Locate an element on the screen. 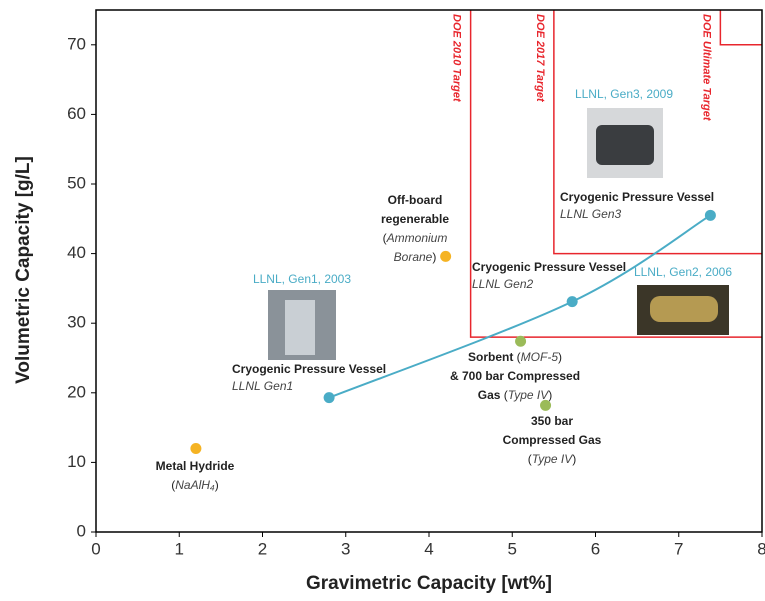 Image resolution: width=765 pixels, height=601 pixels. point-label: (Ammonium is located at coordinates (415, 238).